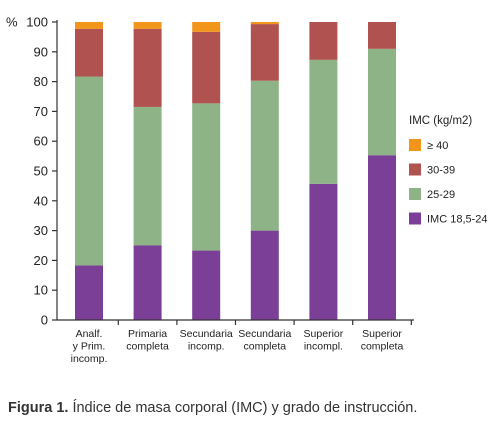  Describe the element at coordinates (41, 200) in the screenshot. I see `y-tick-label-40: 40` at that location.